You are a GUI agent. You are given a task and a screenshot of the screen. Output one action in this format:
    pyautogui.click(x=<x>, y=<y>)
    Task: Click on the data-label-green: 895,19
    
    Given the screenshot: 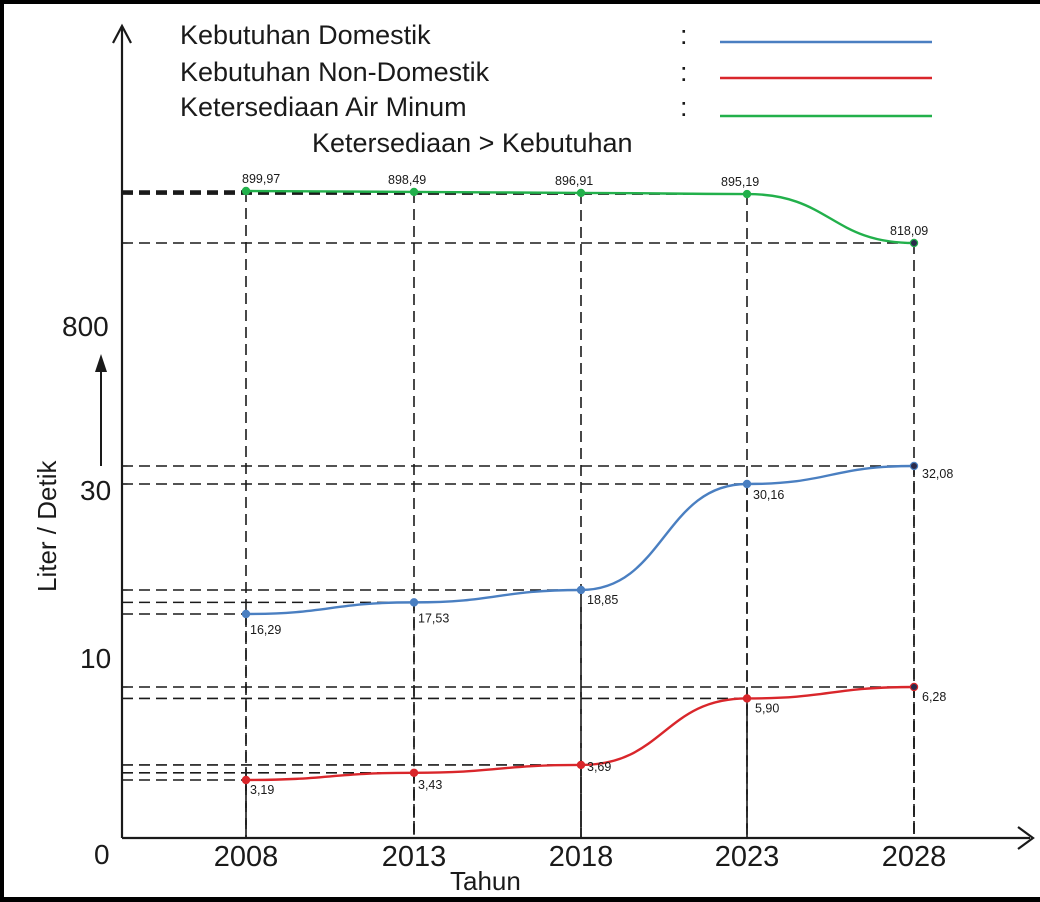 What is the action you would take?
    pyautogui.click(x=740, y=182)
    